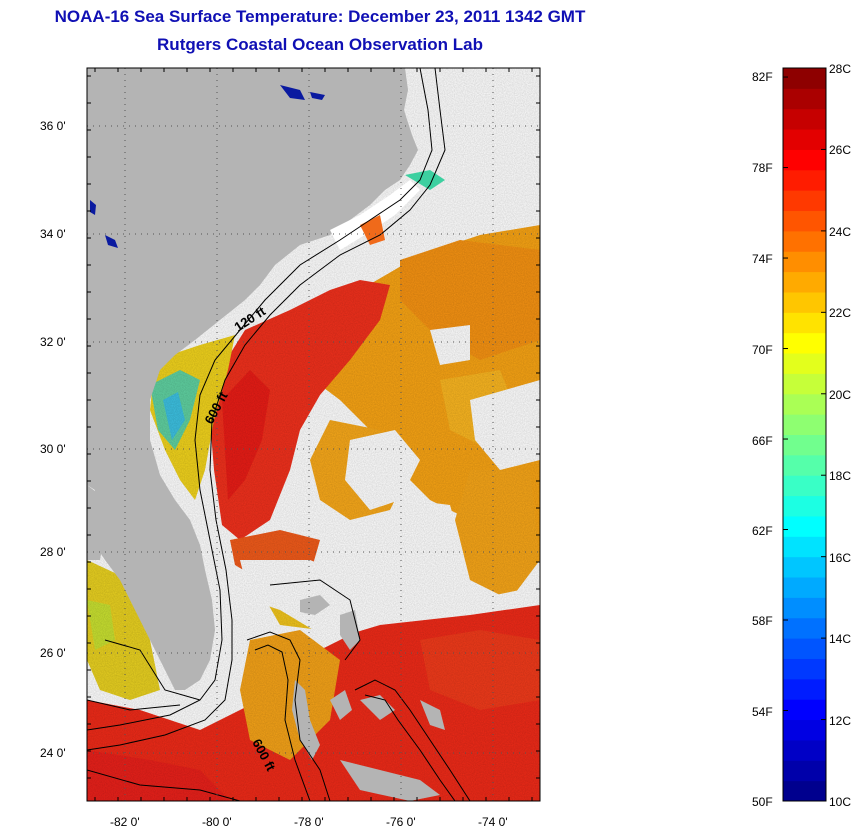 This screenshot has height=832, width=864. I want to click on colorbar-c-label: 18C, so click(840, 476).